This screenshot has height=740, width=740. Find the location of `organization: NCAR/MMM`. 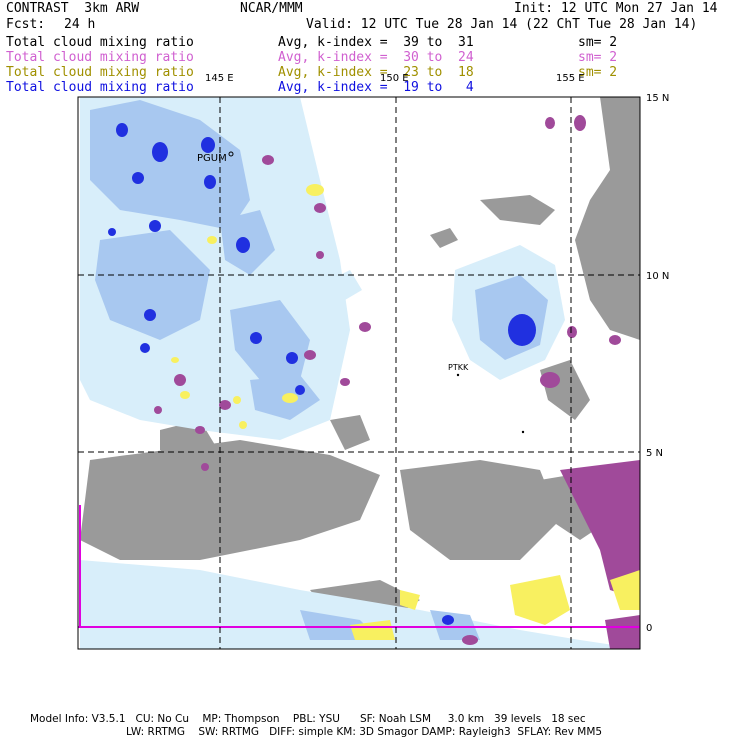

organization: NCAR/MMM is located at coordinates (271, 8).